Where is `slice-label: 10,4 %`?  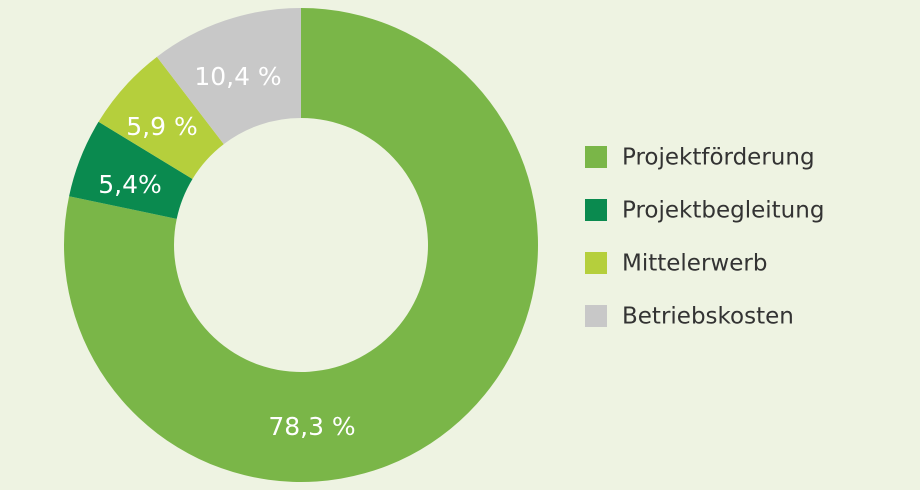 slice-label: 10,4 % is located at coordinates (237, 76).